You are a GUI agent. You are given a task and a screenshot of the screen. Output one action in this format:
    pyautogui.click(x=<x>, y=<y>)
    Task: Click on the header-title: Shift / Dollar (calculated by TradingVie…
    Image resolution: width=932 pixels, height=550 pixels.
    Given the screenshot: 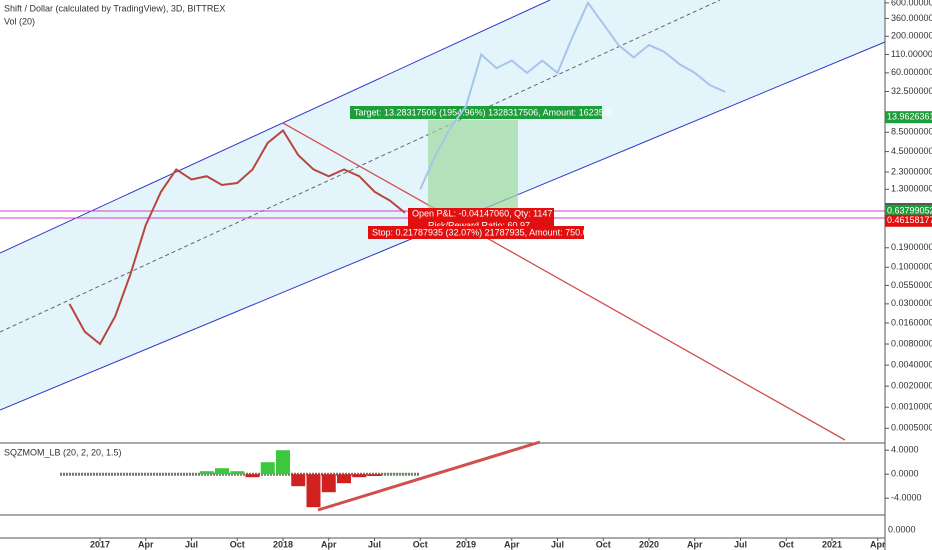 What is the action you would take?
    pyautogui.click(x=114, y=8)
    